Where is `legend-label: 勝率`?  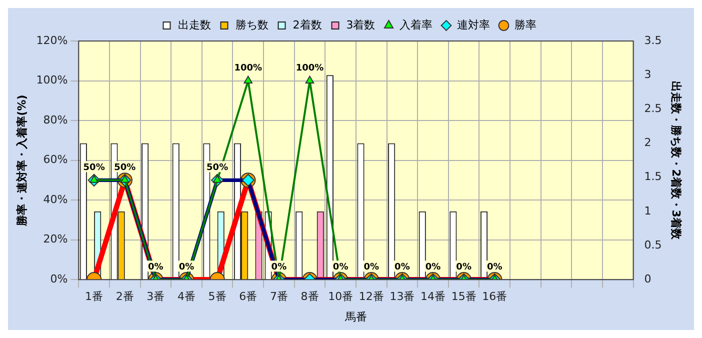
legend-label: 勝率 is located at coordinates (525, 25).